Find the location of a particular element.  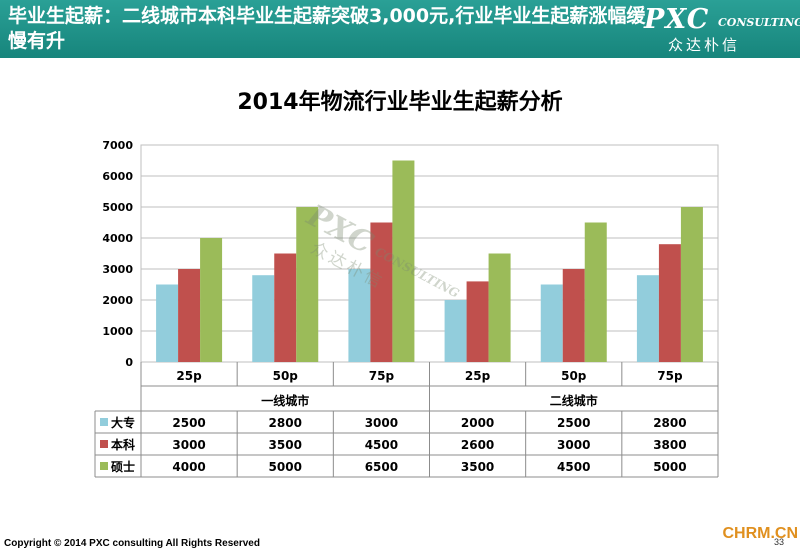

site-watermark: CHRM.CN is located at coordinates (760, 533).